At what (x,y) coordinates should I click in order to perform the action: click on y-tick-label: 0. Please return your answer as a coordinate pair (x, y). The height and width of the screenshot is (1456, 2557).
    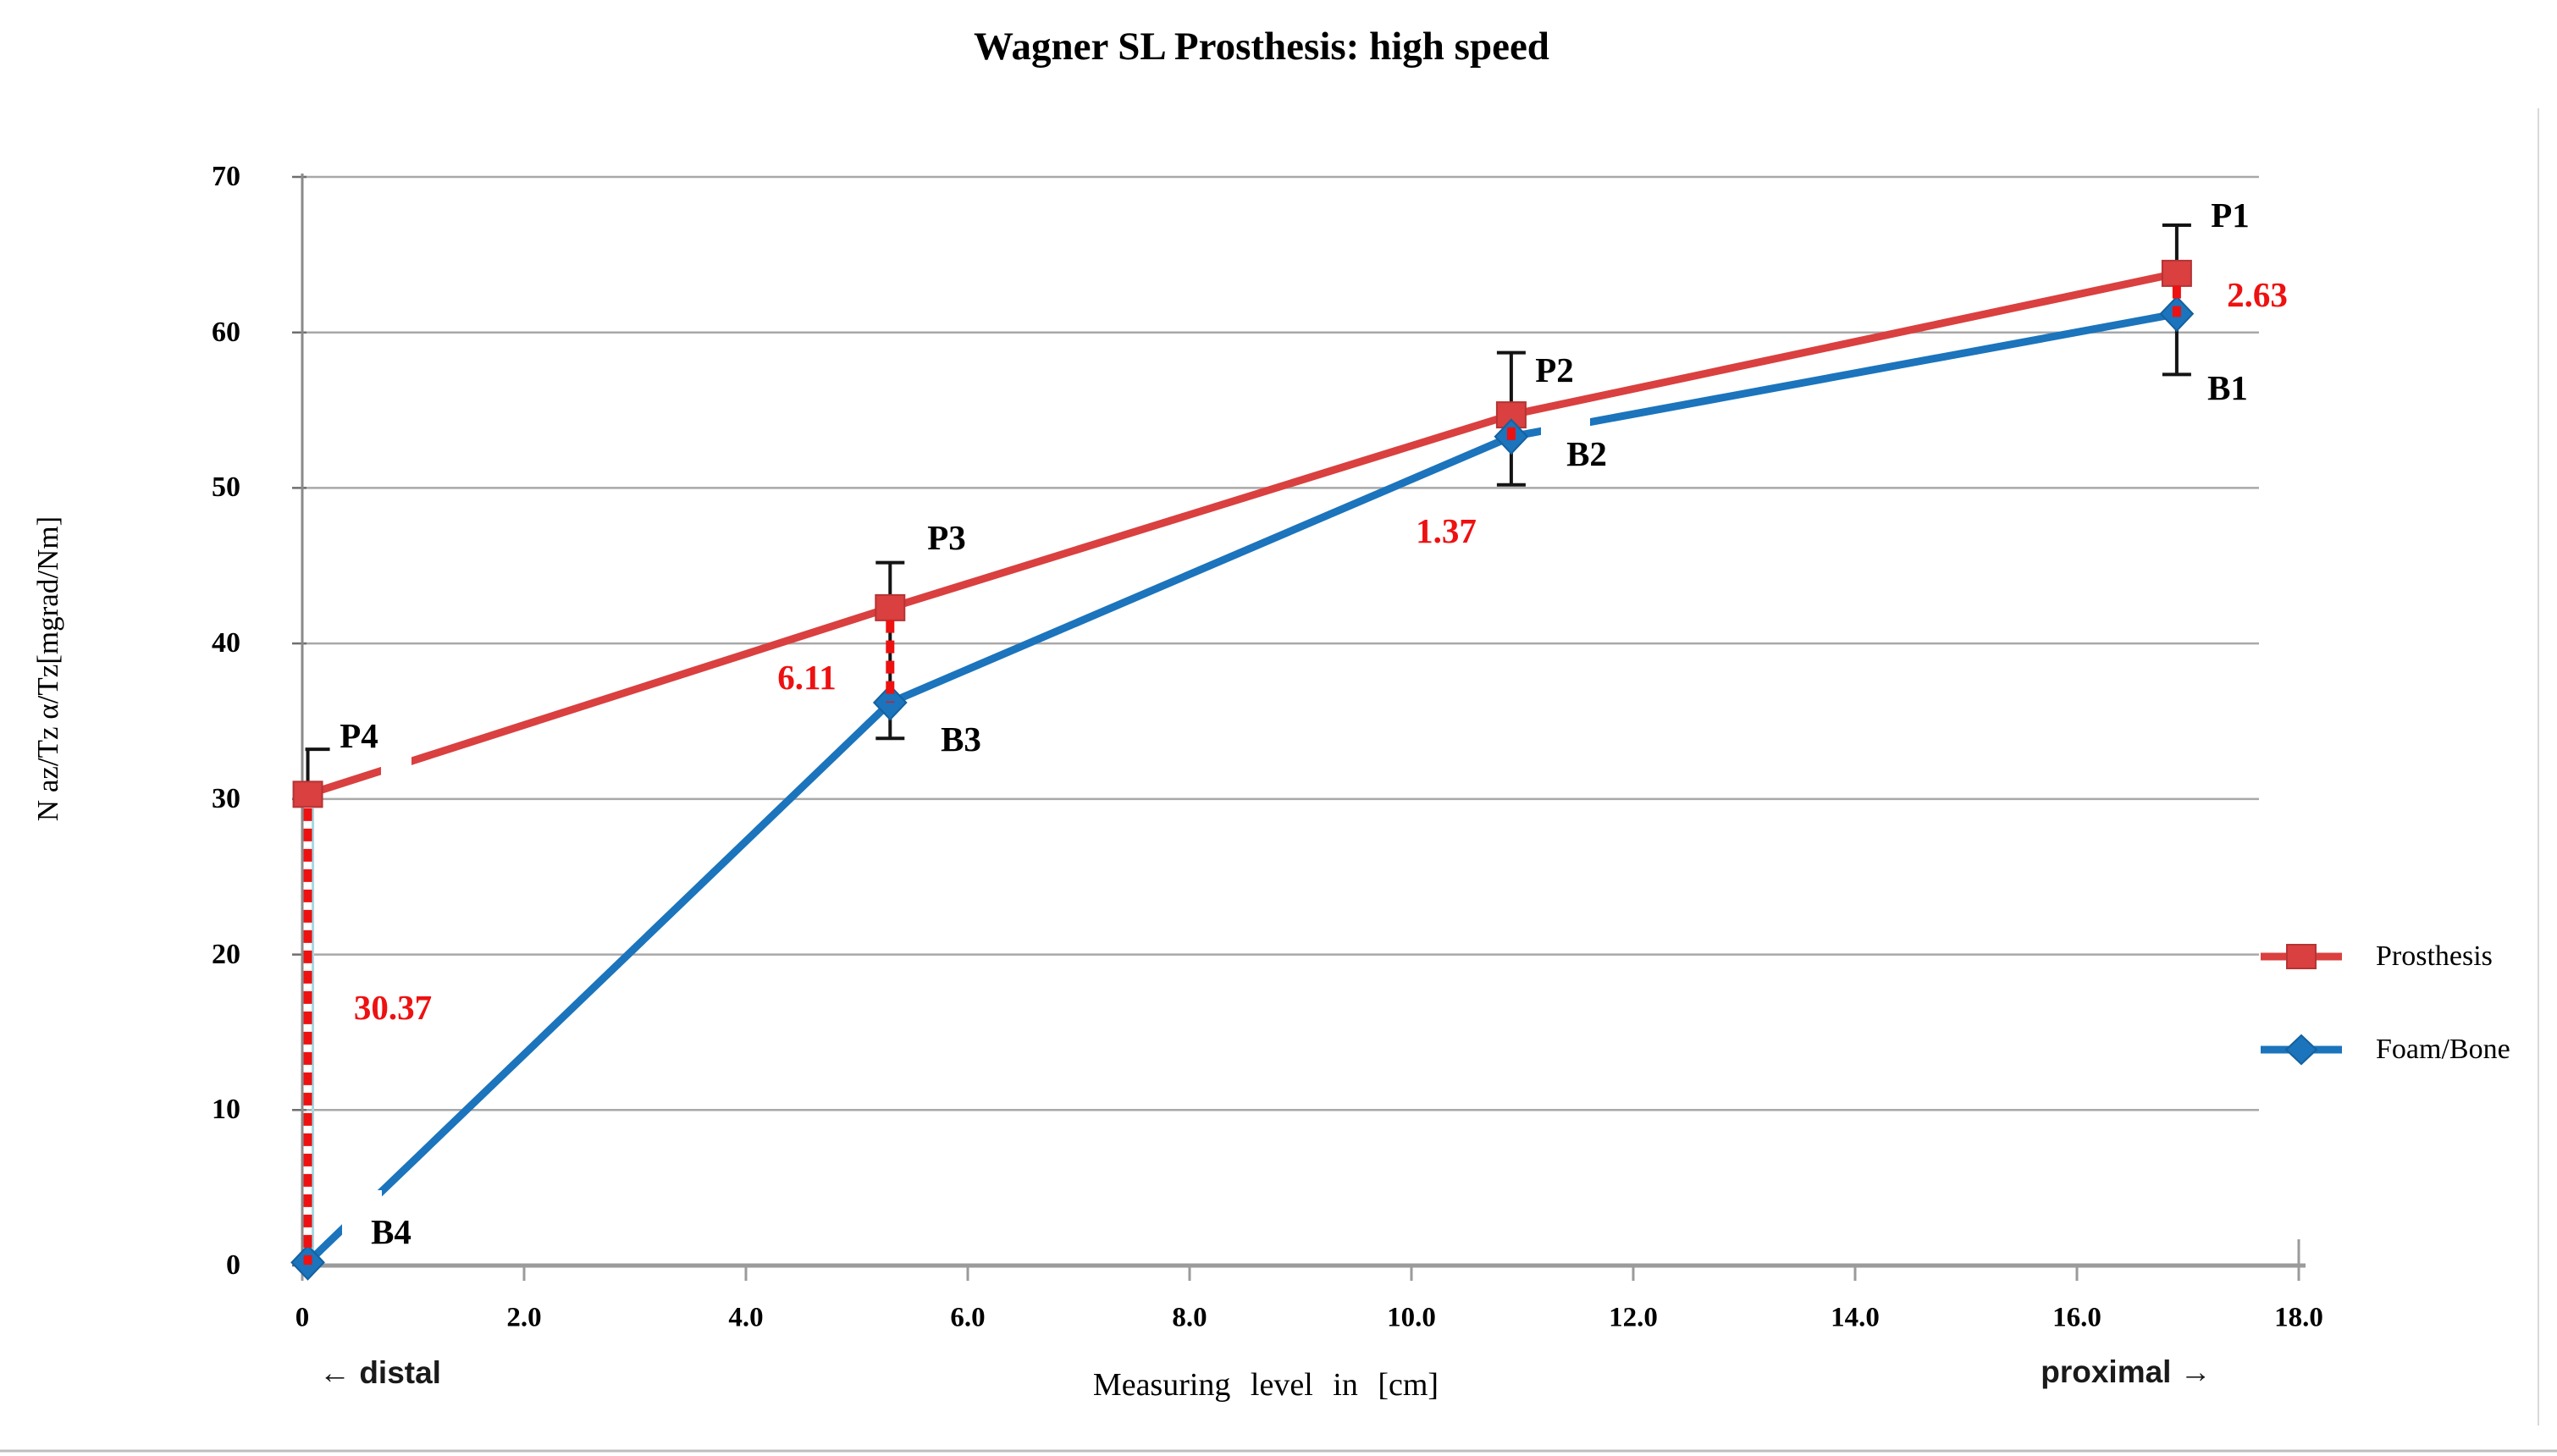
    Looking at the image, I should click on (233, 1265).